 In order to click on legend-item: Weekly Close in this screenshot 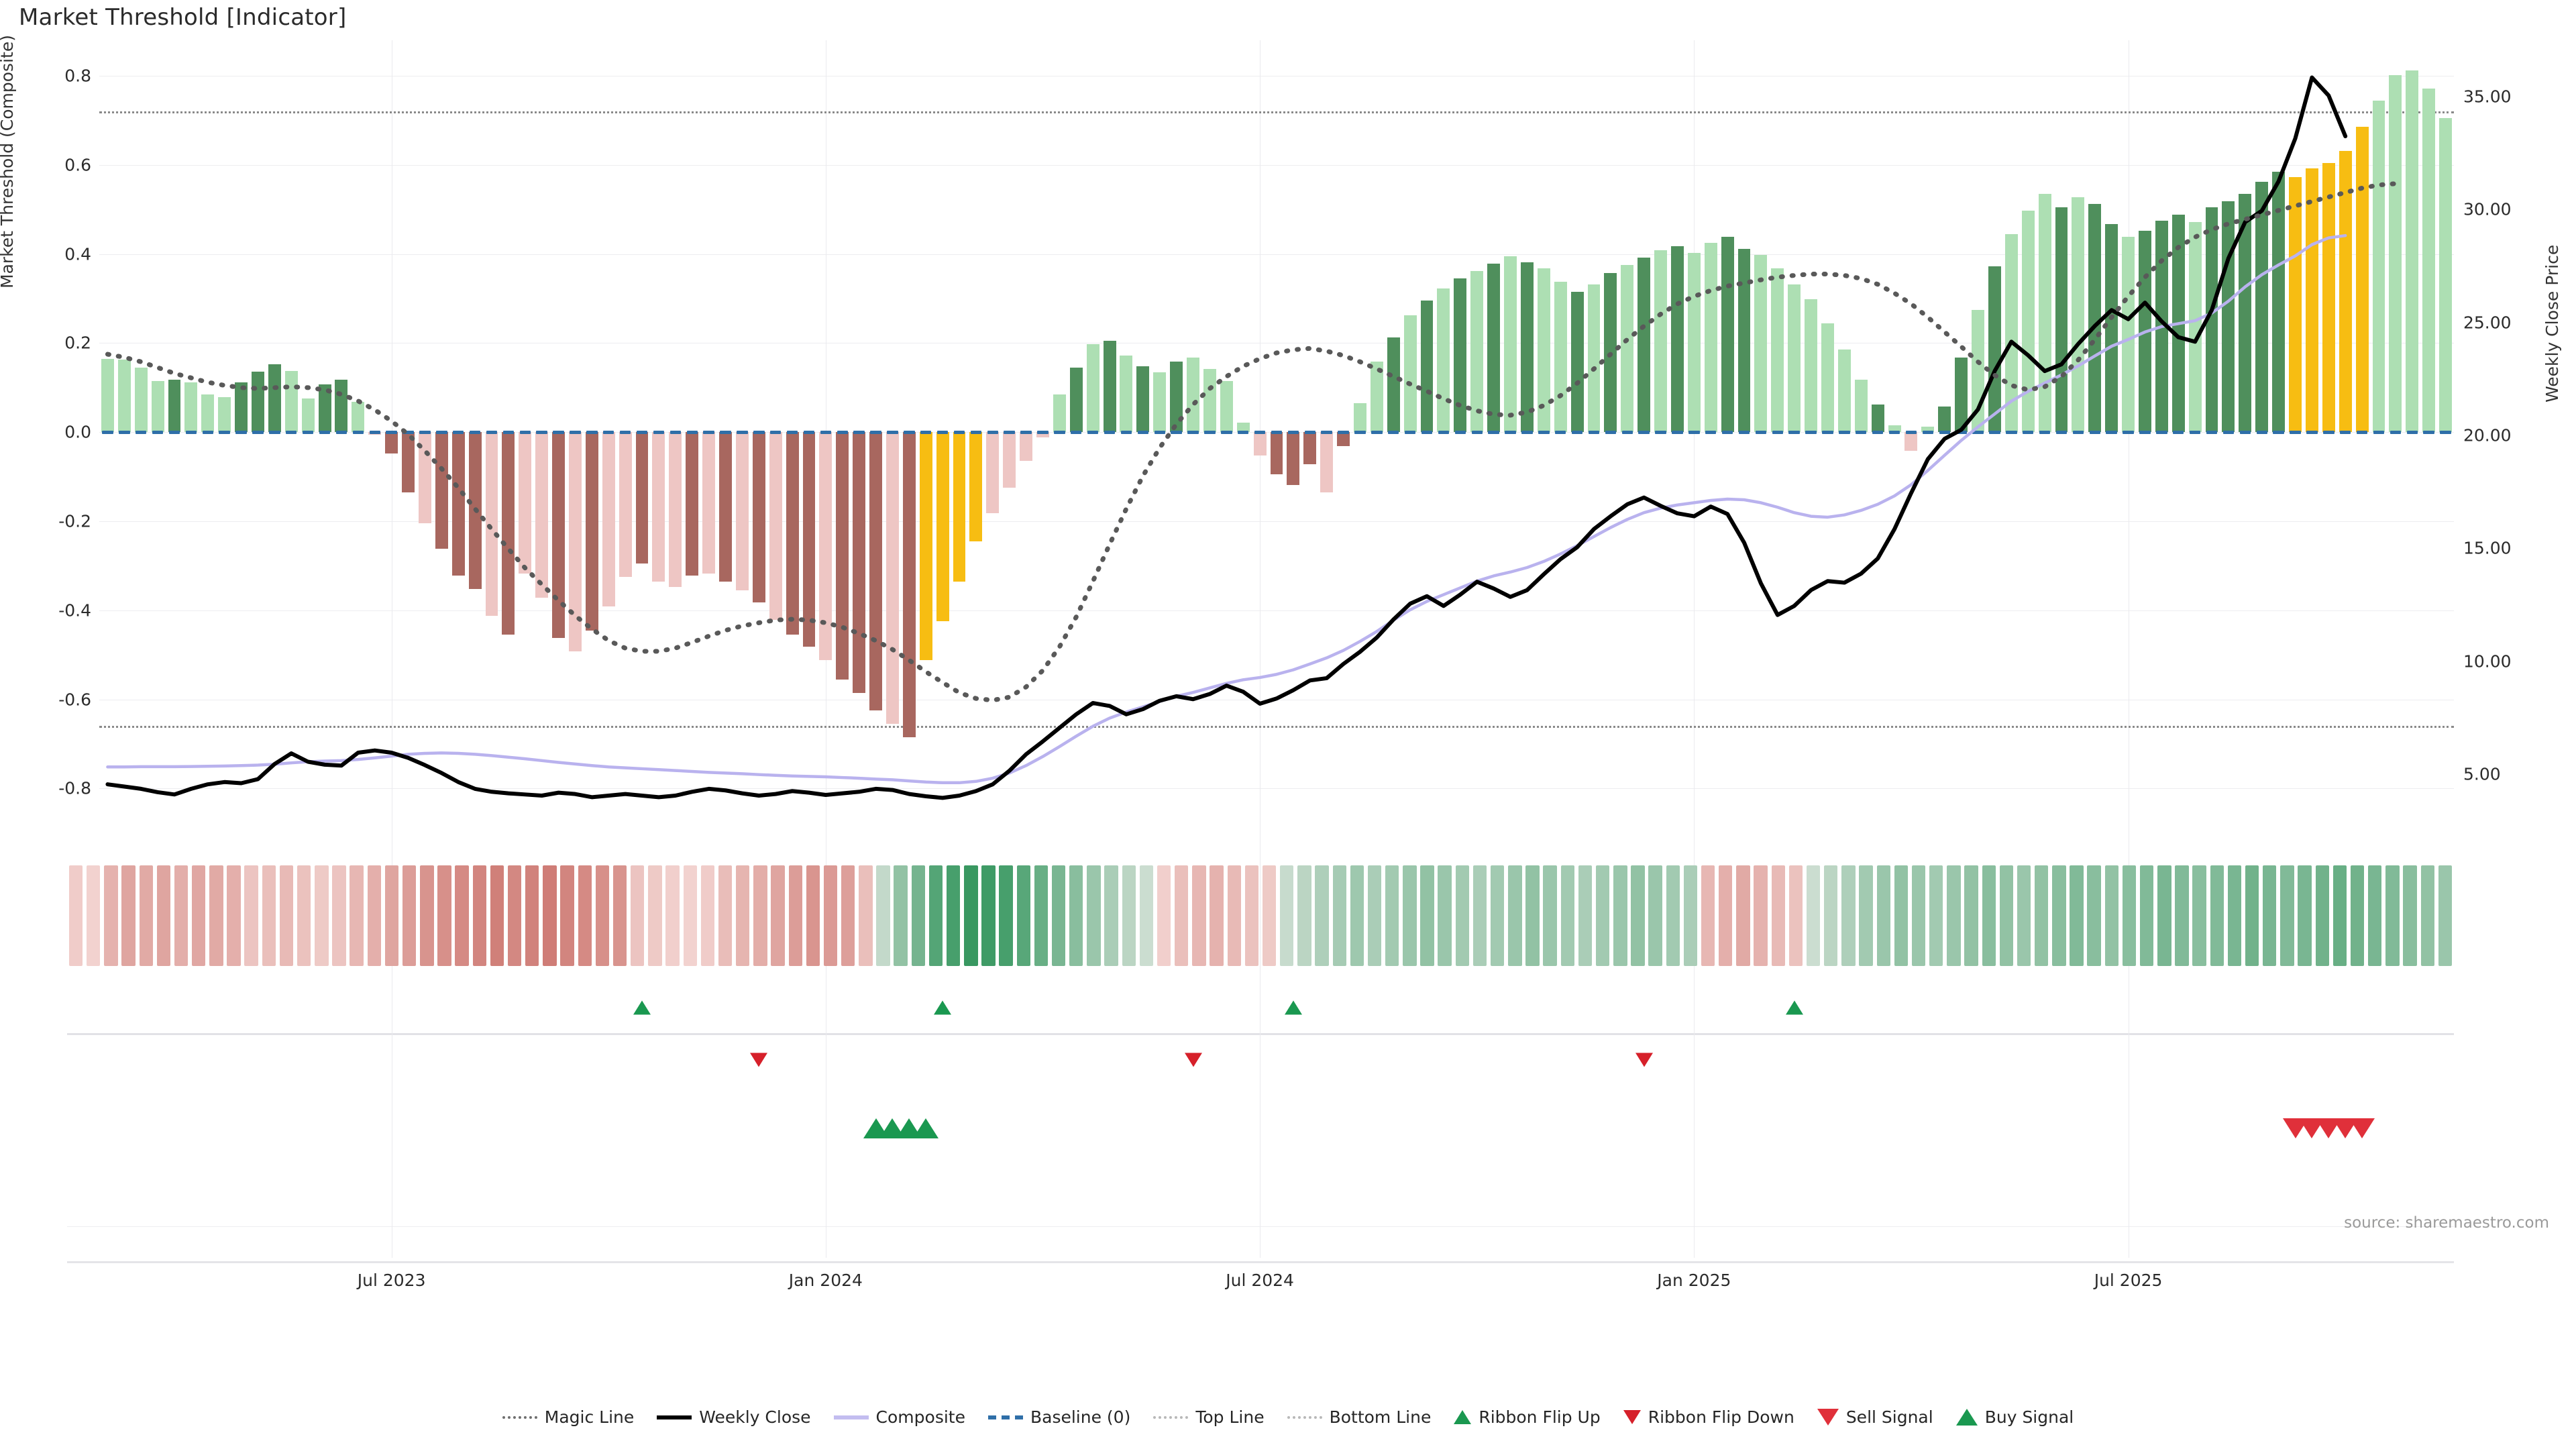, I will do `click(734, 1417)`.